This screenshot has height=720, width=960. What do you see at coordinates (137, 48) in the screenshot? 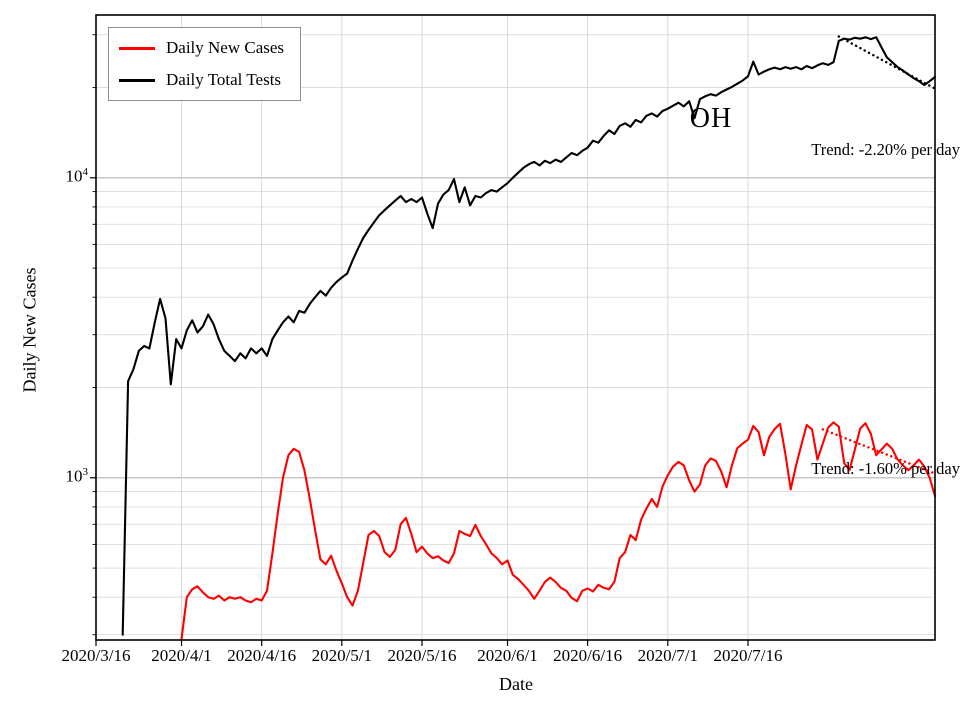
I see `legend-line-sample-red` at bounding box center [137, 48].